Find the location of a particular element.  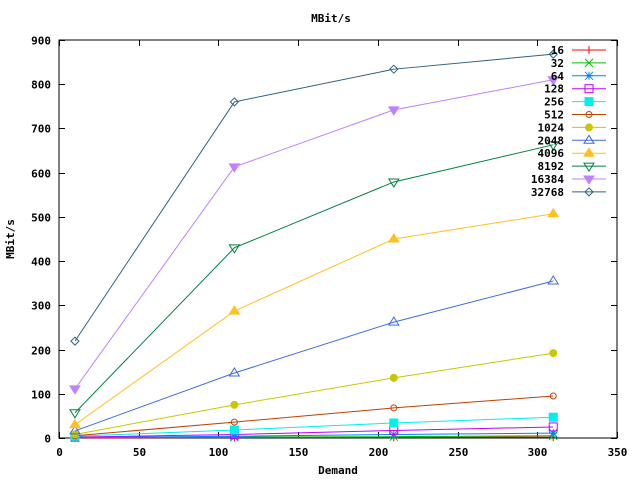

x-axis-label: Demand is located at coordinates (338, 470).